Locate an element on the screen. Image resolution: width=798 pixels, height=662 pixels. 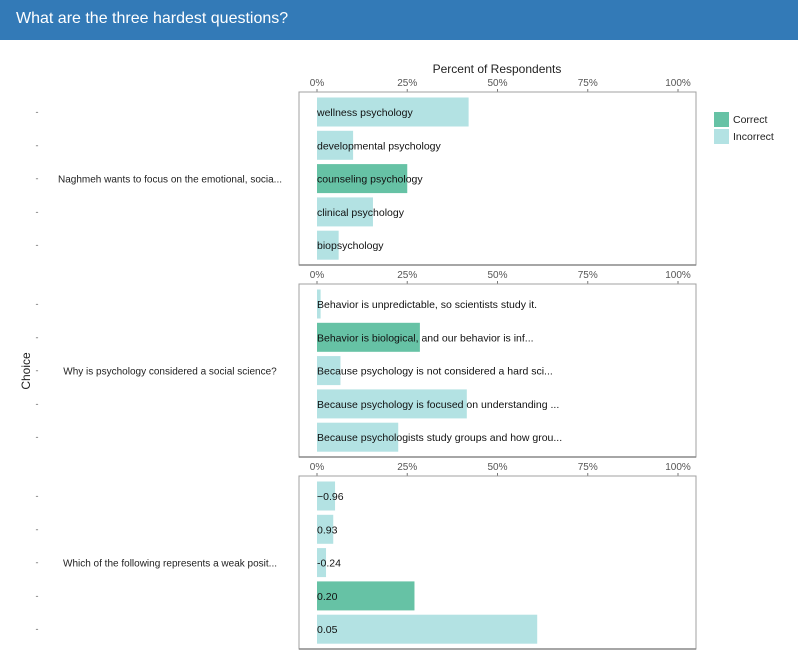
choice-label: 0.20 is located at coordinates (327, 597).